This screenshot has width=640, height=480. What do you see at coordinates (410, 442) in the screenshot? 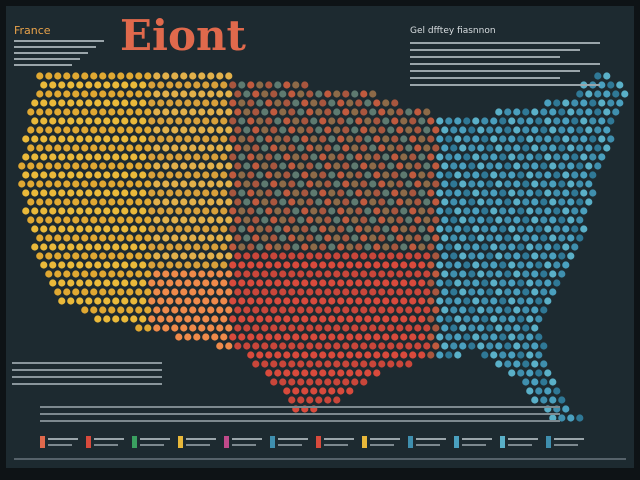
I see `legend-swatch` at bounding box center [410, 442].